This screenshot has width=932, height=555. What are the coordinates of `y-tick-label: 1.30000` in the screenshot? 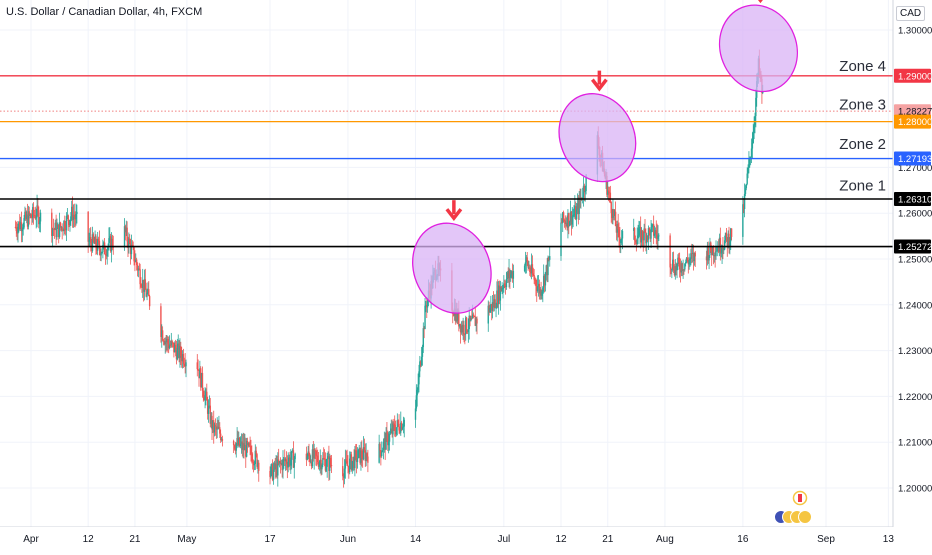 It's located at (915, 31).